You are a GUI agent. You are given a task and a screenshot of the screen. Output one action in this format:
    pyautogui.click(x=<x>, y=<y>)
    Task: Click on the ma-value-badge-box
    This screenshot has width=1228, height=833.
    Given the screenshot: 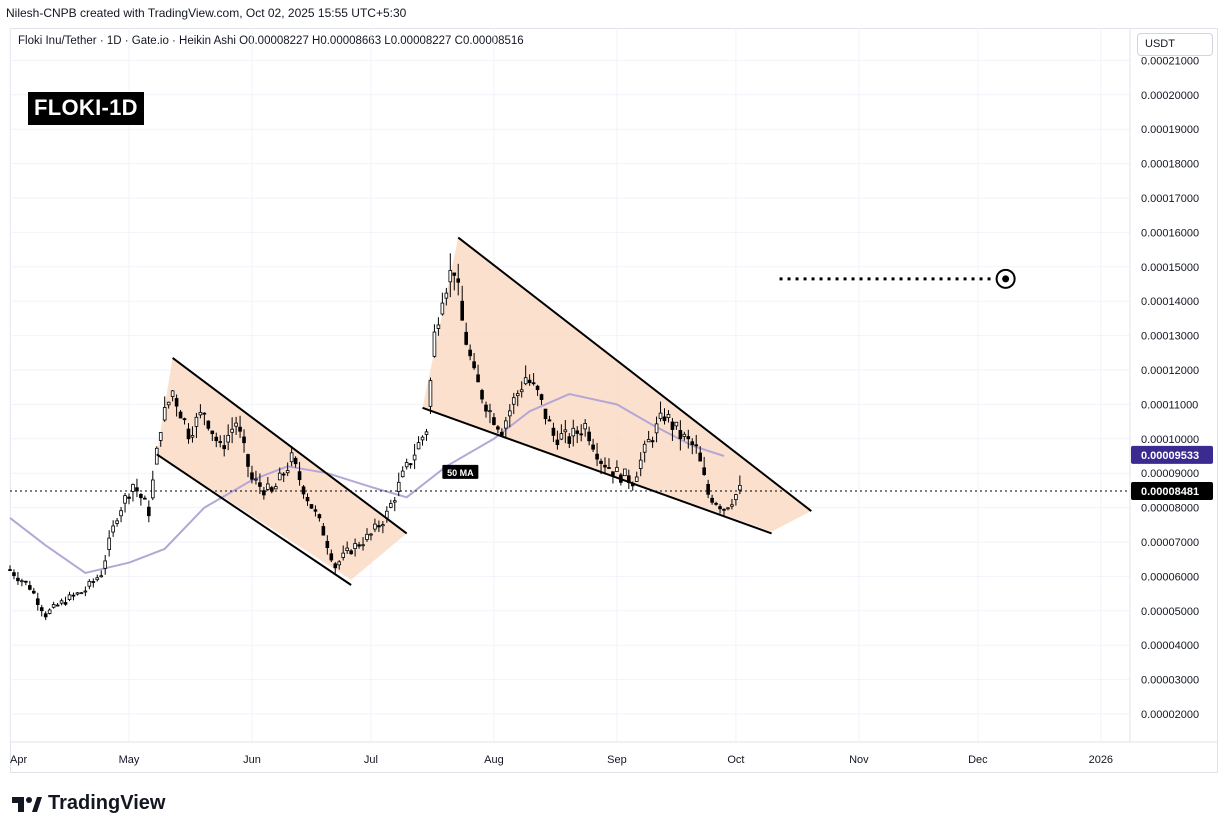 What is the action you would take?
    pyautogui.click(x=1172, y=454)
    